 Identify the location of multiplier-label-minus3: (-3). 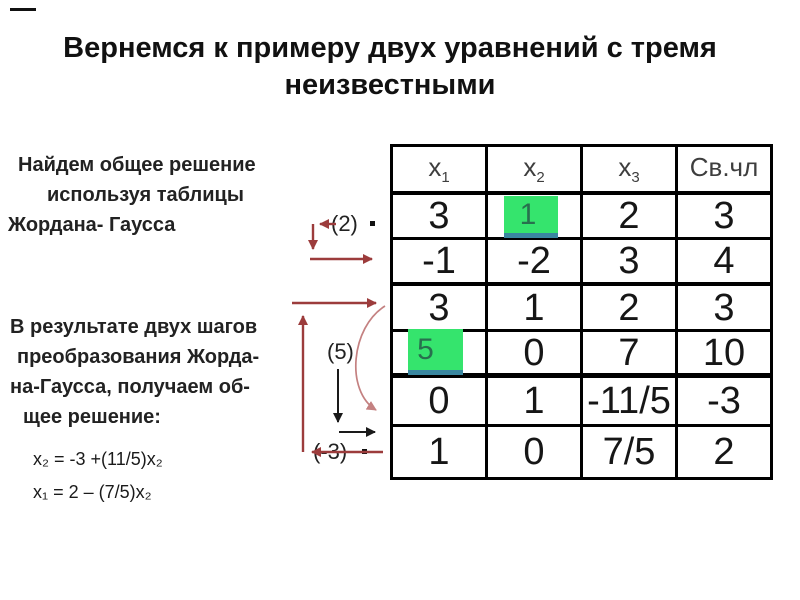
(330, 451).